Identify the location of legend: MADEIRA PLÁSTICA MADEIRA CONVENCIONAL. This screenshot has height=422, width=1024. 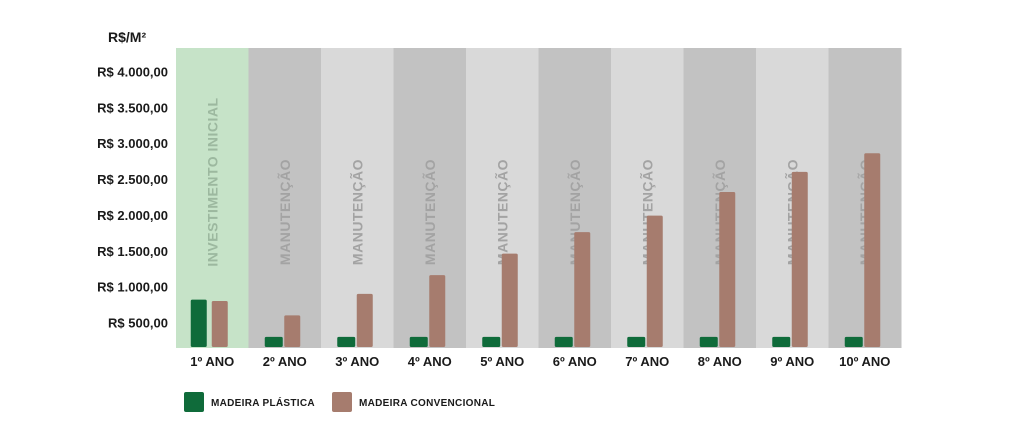
(339, 402).